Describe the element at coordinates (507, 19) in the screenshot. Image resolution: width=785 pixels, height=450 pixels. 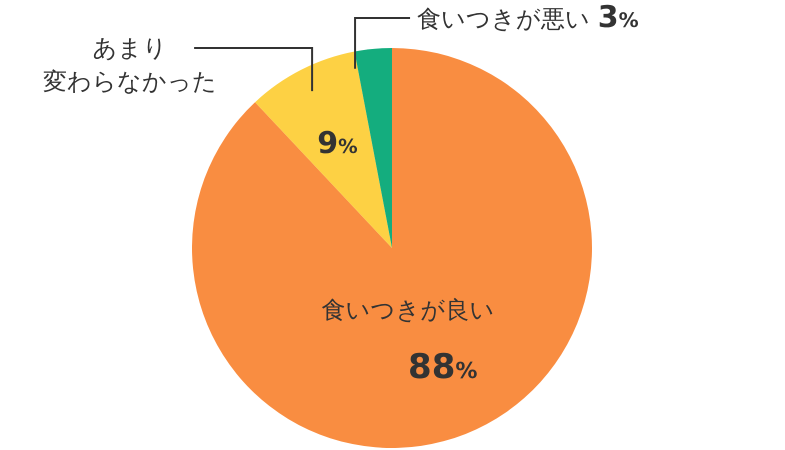
I see `slice-label: 食いつきが悪い` at that location.